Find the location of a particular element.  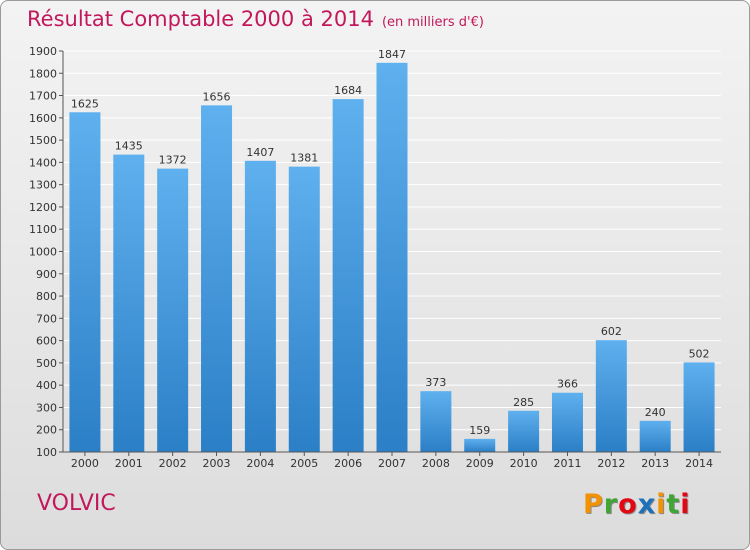

bar-value-label: 159 is located at coordinates (479, 430).